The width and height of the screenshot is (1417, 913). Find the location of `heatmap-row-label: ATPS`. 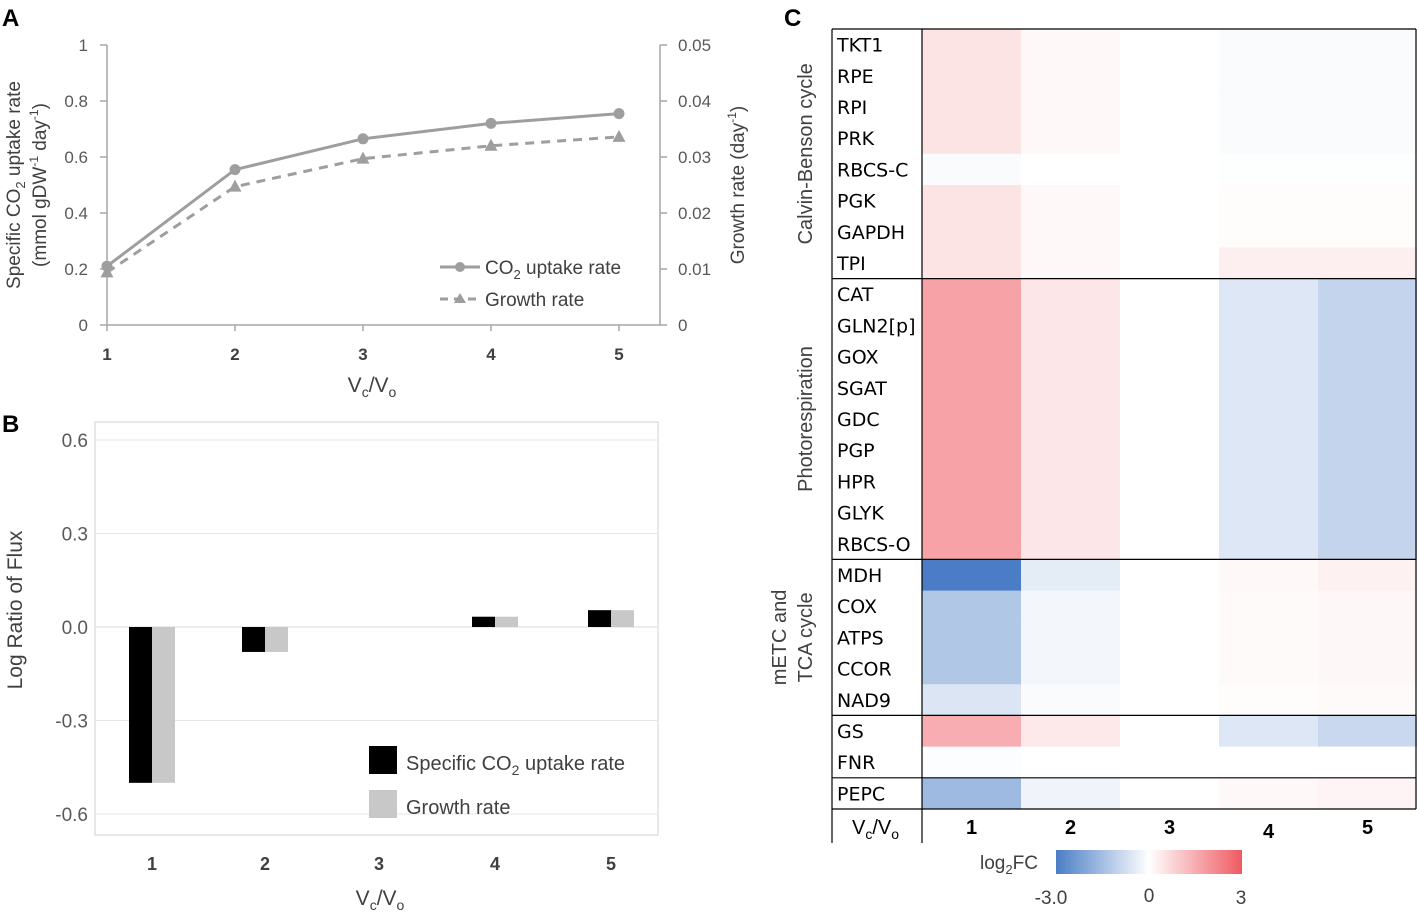

heatmap-row-label: ATPS is located at coordinates (860, 638).